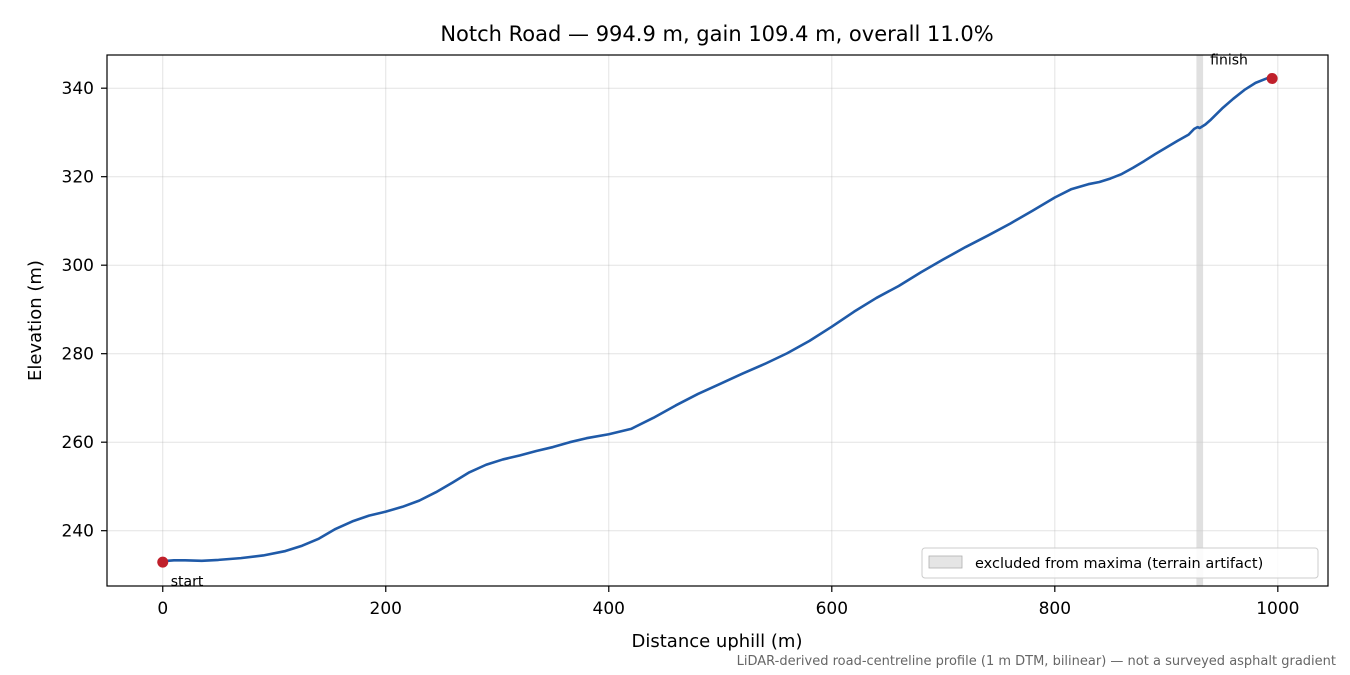 The image size is (1350, 675). What do you see at coordinates (78, 532) in the screenshot?
I see `y-tick-label: 240` at bounding box center [78, 532].